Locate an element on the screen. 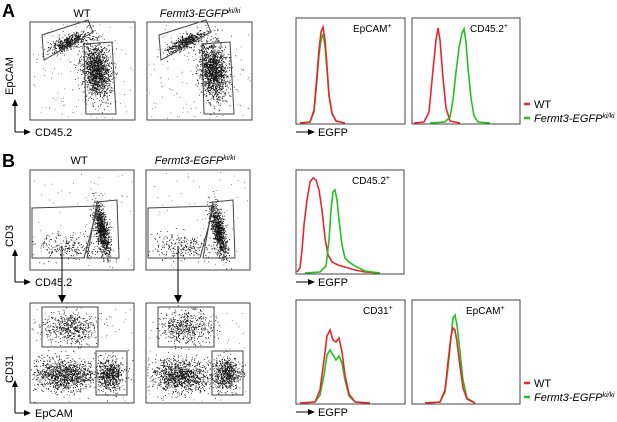 The image size is (617, 422). axis-arrowhead-y-b-top is located at coordinates (15, 252).